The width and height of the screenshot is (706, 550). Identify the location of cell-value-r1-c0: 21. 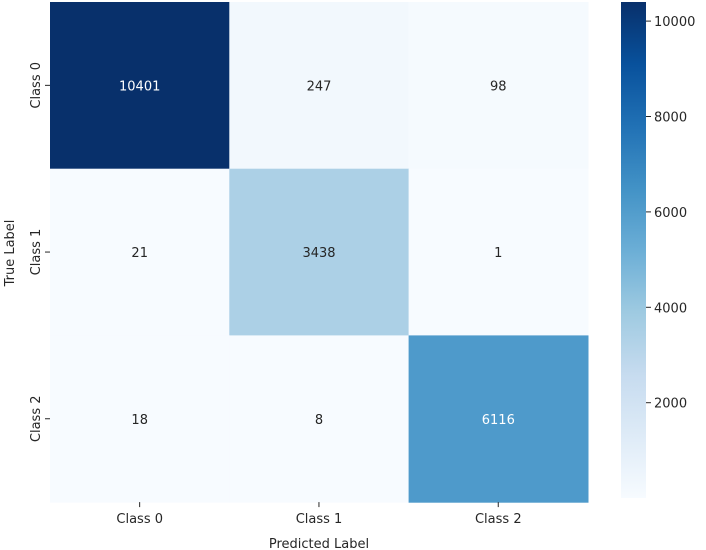
(139, 253).